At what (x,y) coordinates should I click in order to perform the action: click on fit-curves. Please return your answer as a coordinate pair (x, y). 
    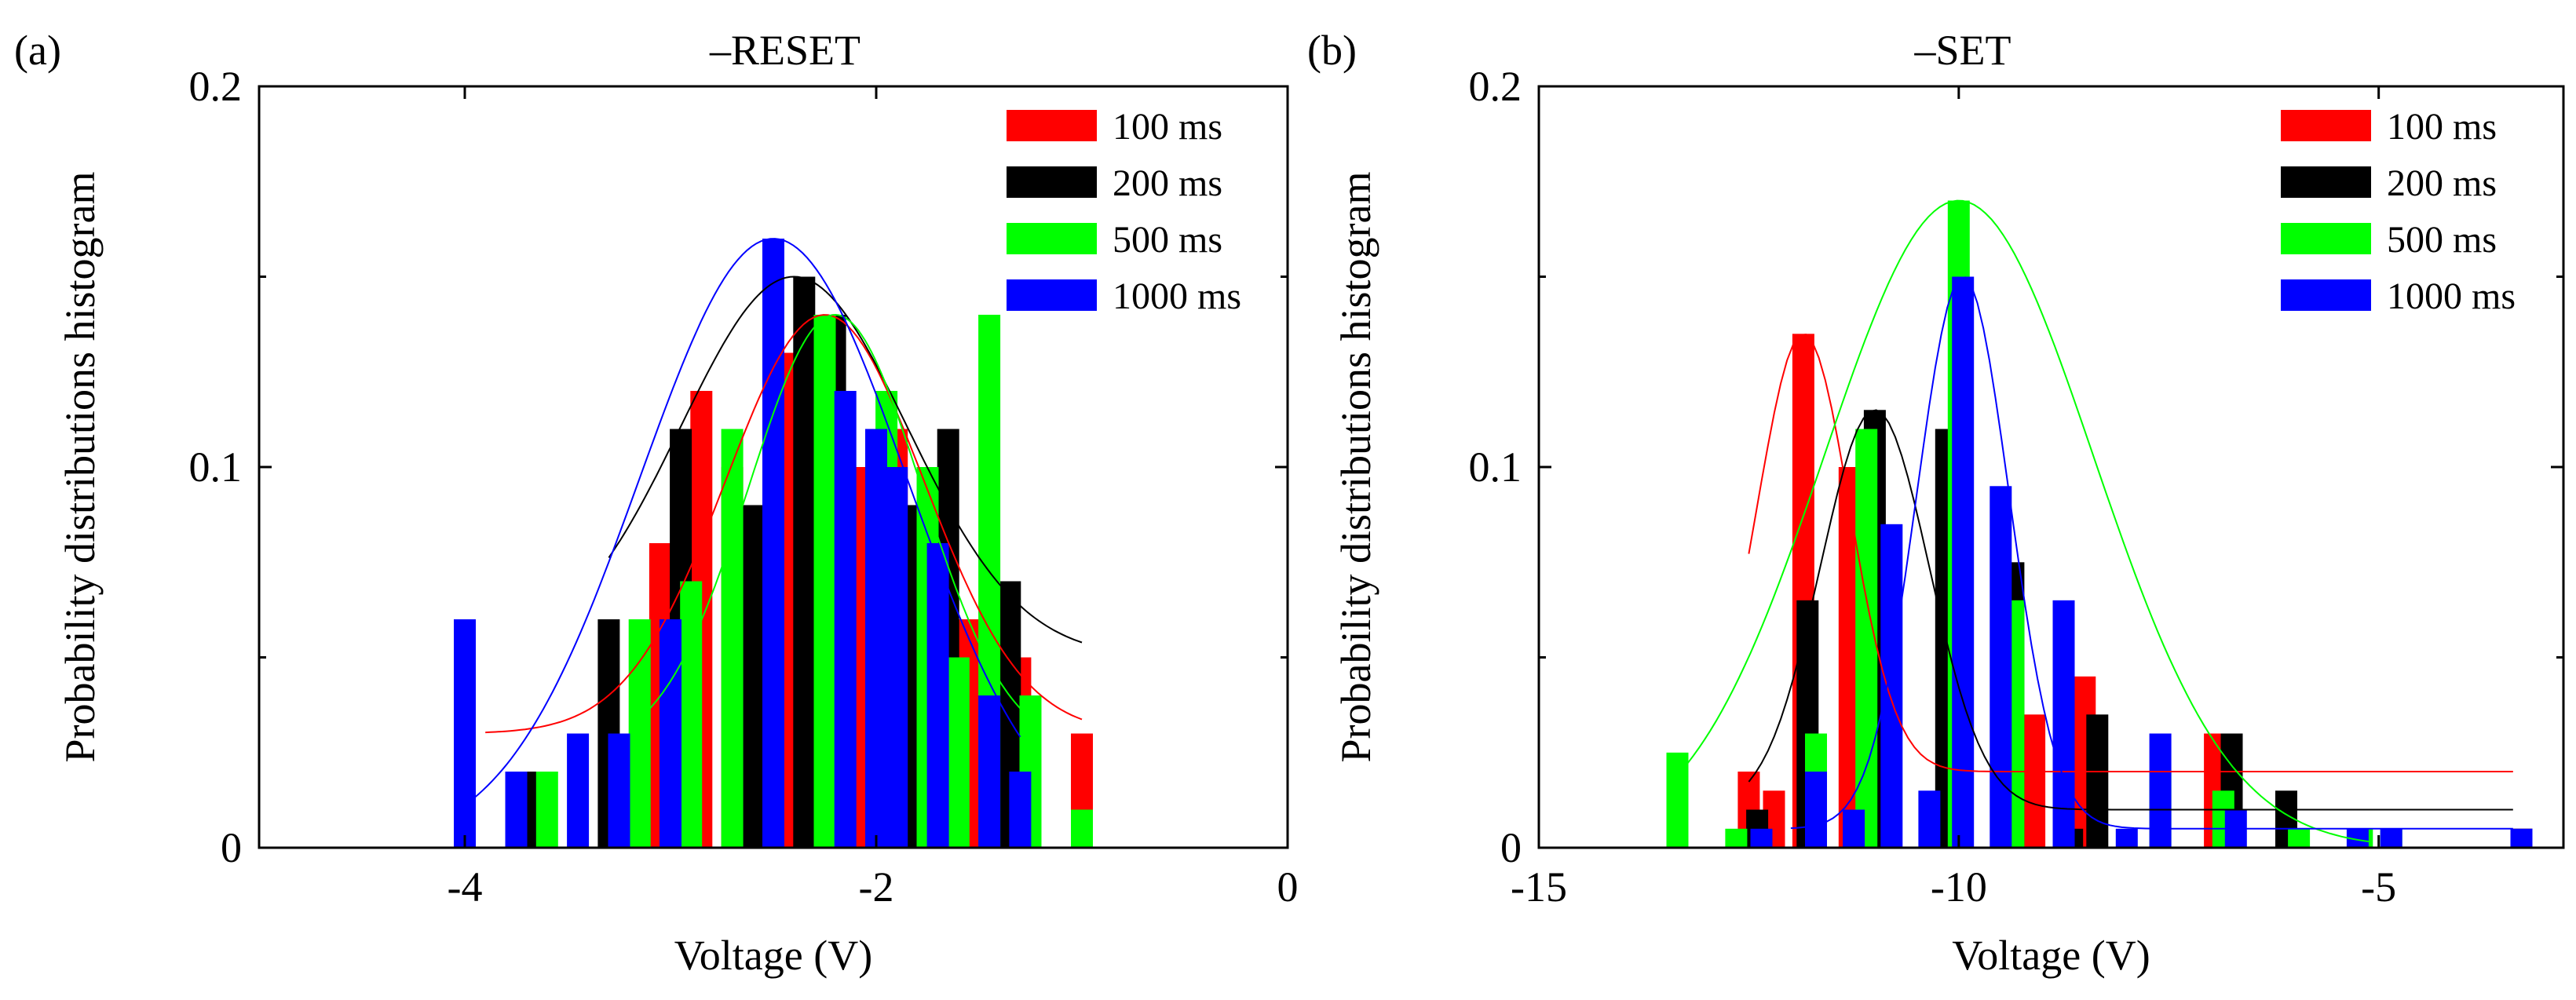
    Looking at the image, I should click on (773, 522).